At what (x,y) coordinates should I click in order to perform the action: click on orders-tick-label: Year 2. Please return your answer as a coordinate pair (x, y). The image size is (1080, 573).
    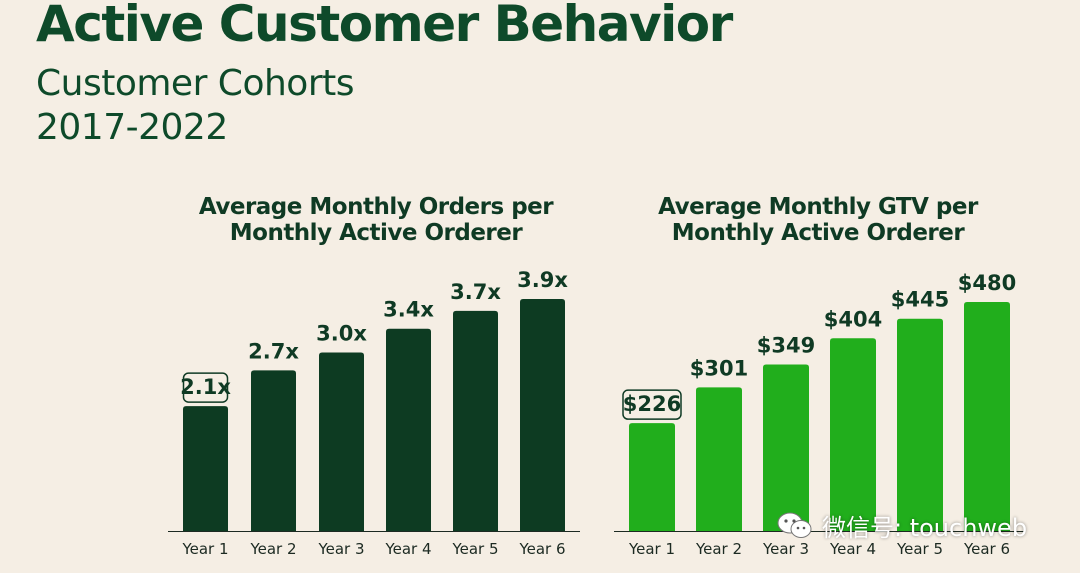
    Looking at the image, I should click on (272, 549).